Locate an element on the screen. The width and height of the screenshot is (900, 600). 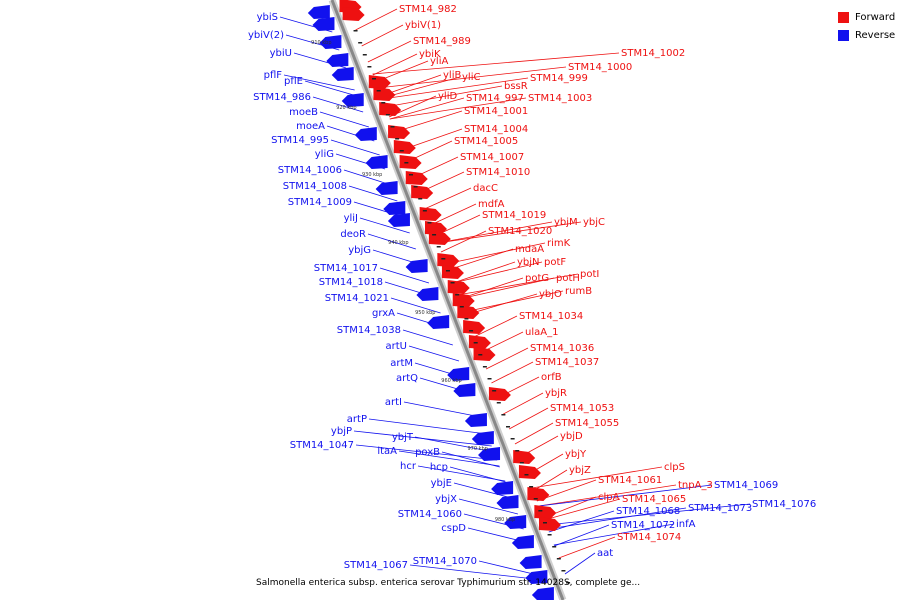
legend: Forward Reverse is located at coordinates (866, 26).